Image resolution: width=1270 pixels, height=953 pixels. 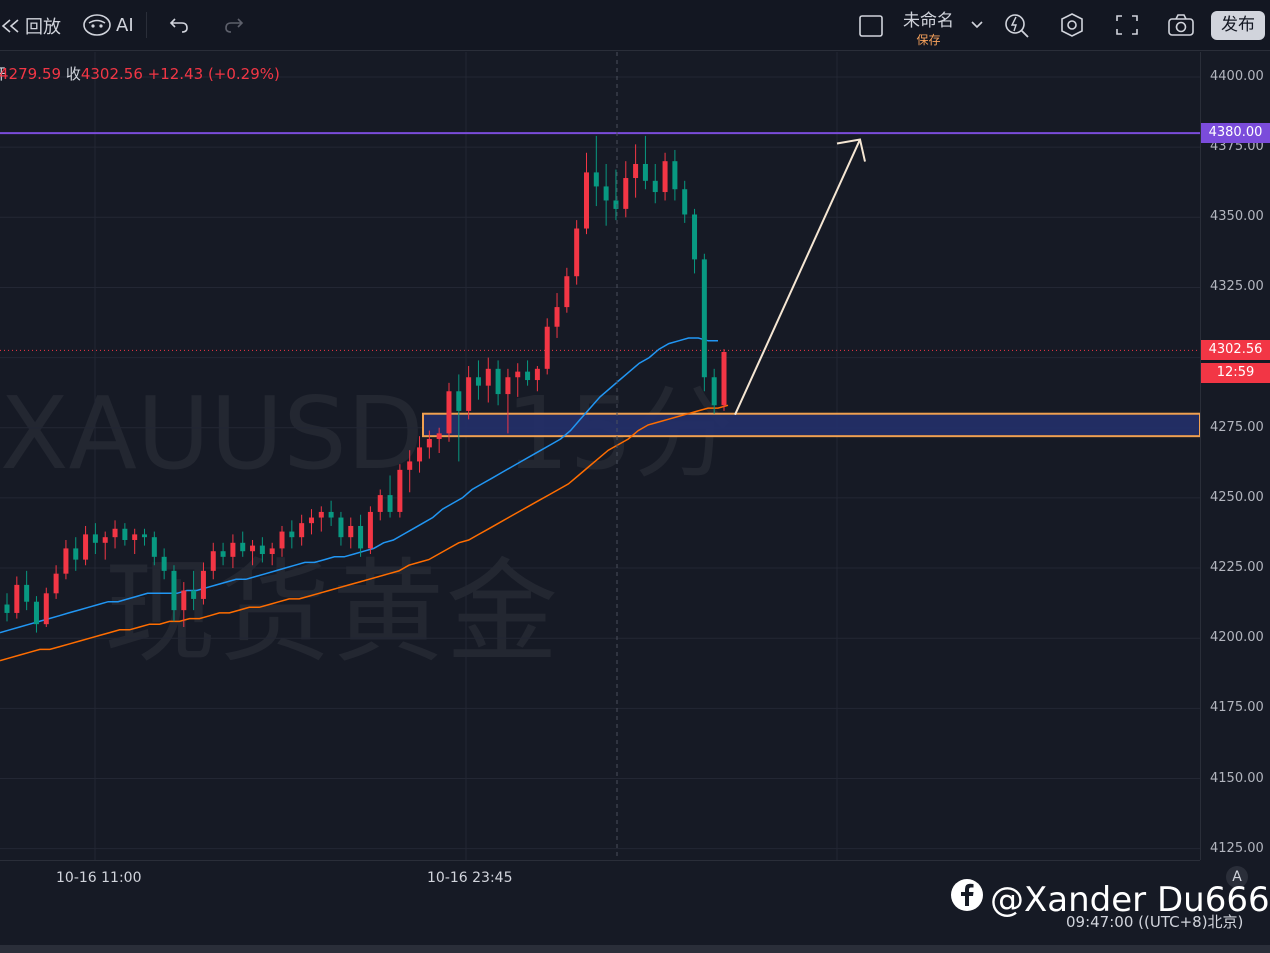 What do you see at coordinates (1235, 133) in the screenshot?
I see `horizontal-line-price-tag: 4380.00` at bounding box center [1235, 133].